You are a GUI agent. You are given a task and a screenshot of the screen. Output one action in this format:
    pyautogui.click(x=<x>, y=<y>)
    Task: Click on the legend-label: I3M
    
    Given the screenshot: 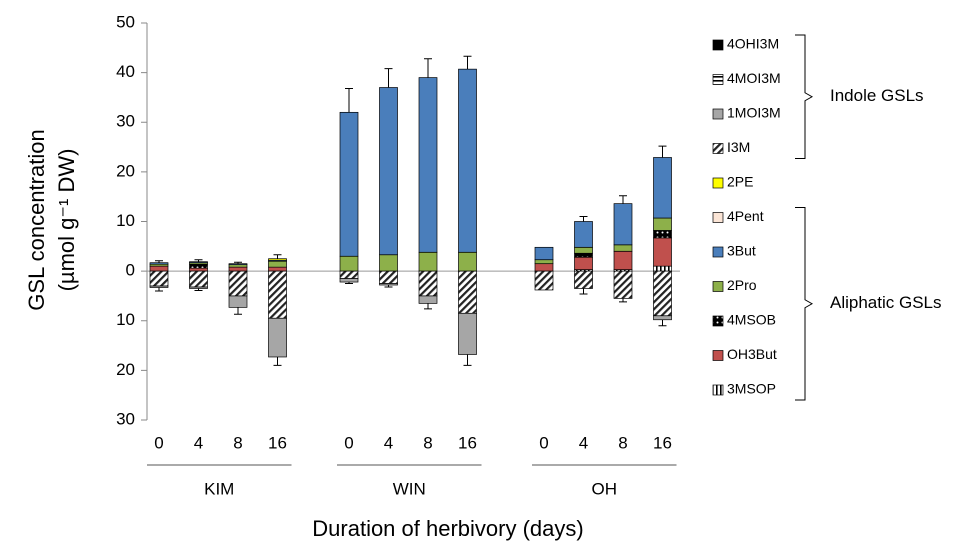 What is the action you would take?
    pyautogui.click(x=738, y=147)
    